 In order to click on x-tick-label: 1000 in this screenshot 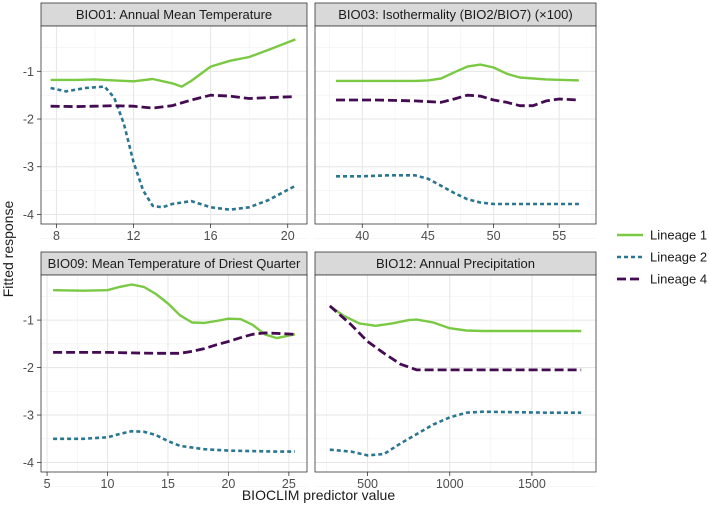, I will do `click(450, 484)`.